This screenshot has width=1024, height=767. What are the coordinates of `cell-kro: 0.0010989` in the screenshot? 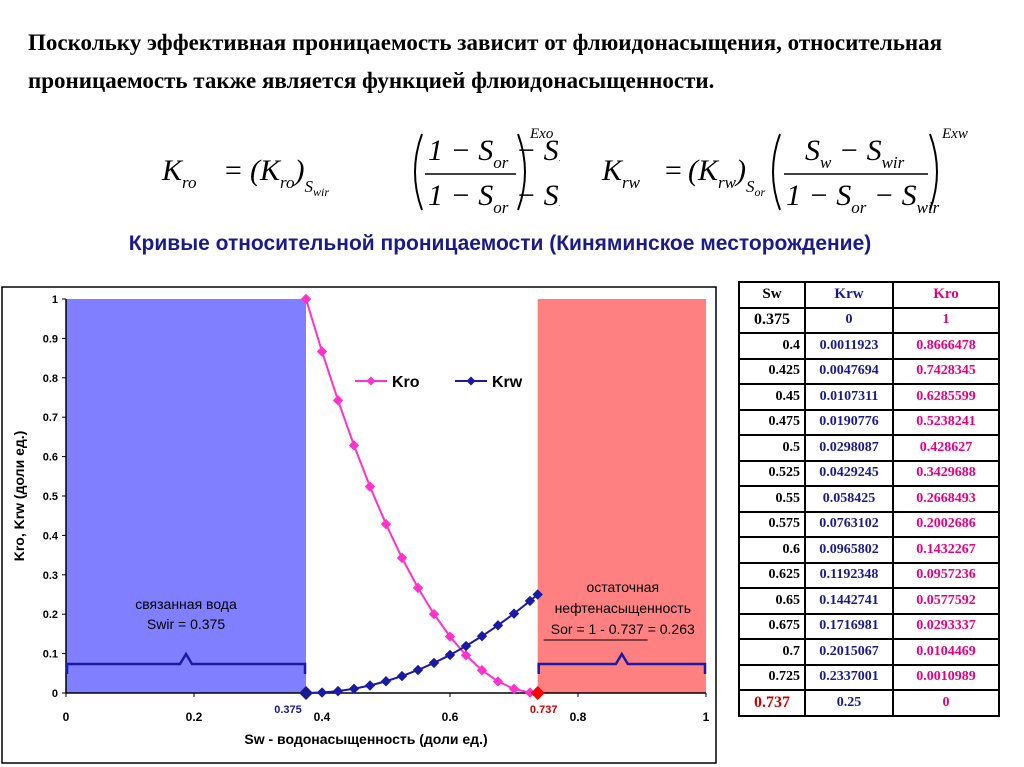 It's located at (946, 677).